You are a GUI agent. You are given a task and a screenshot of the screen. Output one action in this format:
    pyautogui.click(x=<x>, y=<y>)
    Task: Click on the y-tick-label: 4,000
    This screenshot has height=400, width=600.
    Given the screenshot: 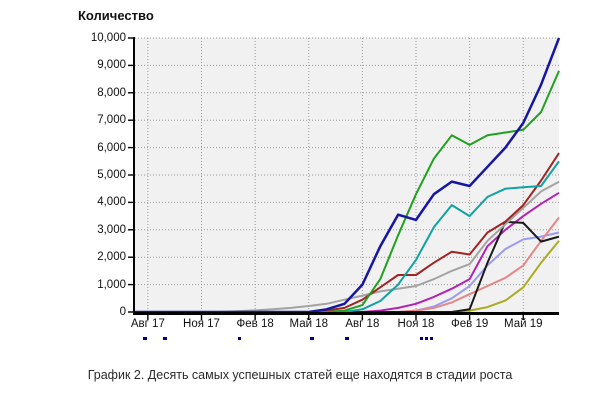 What is the action you would take?
    pyautogui.click(x=111, y=202)
    